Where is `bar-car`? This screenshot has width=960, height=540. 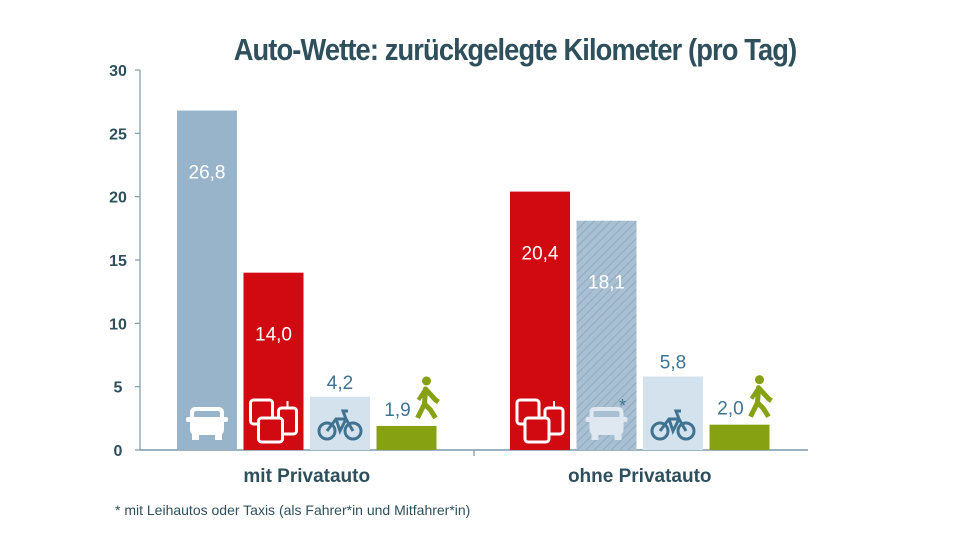
bar-car is located at coordinates (207, 280).